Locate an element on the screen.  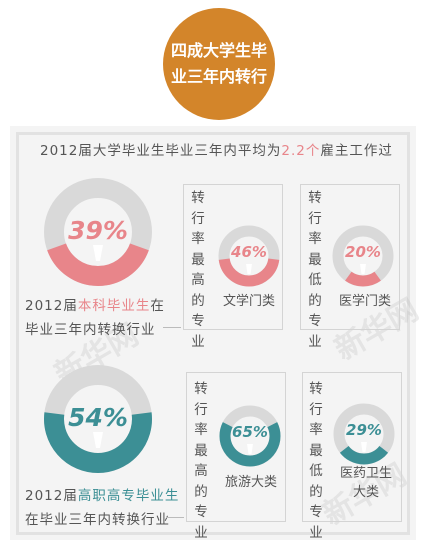
intro-suffix: 雇主工作过 is located at coordinates (356, 151).